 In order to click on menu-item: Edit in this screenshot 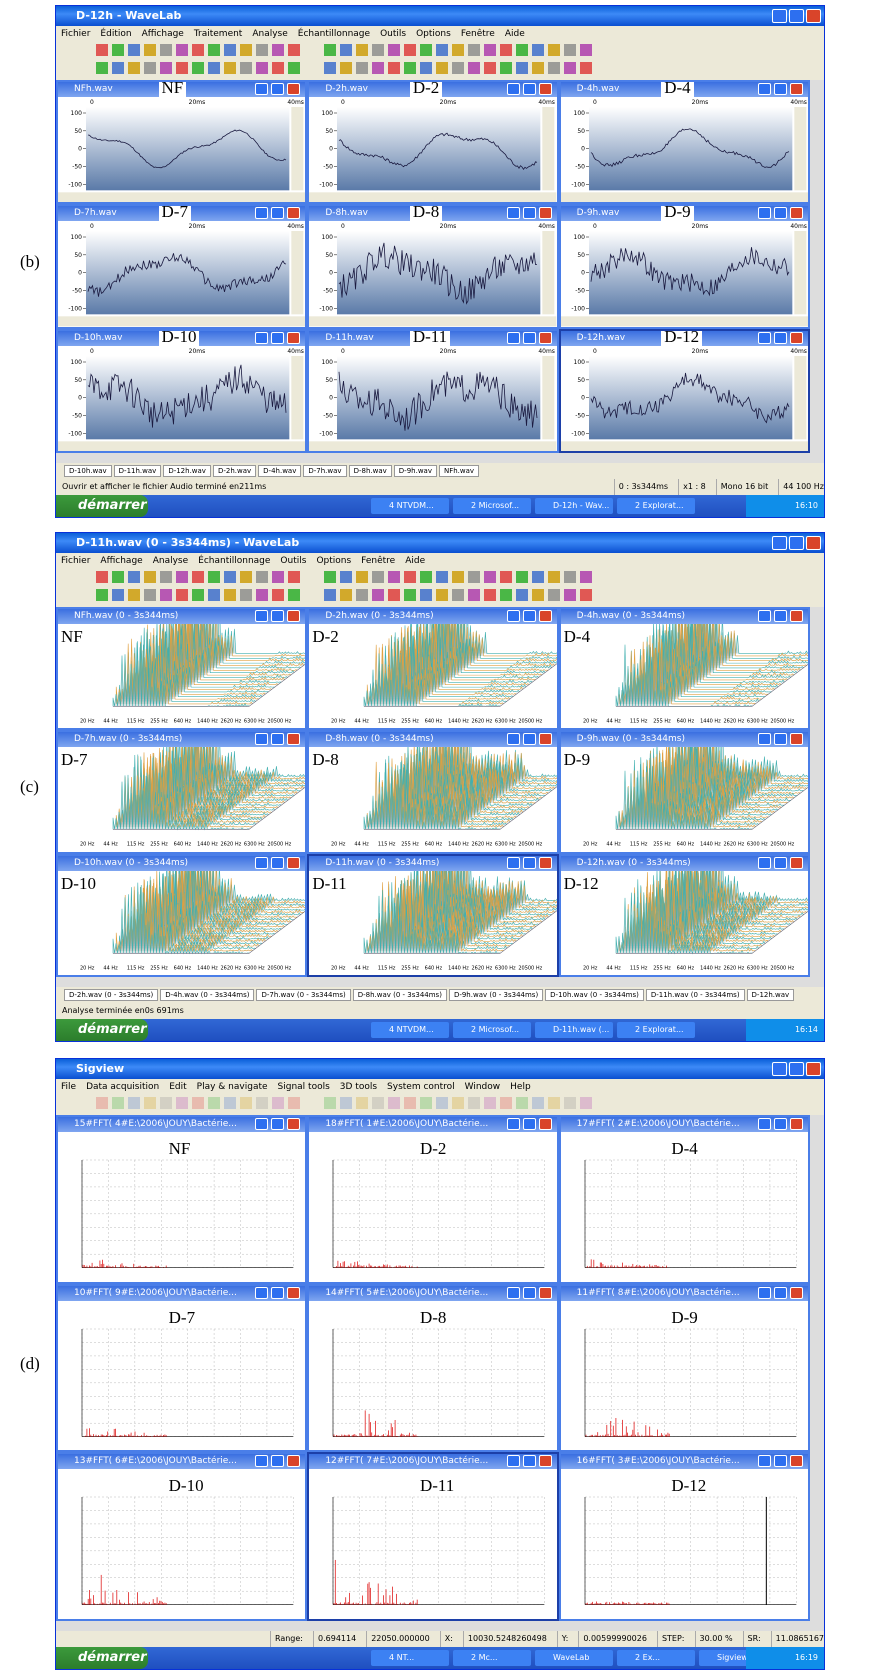, I will do `click(178, 1087)`.